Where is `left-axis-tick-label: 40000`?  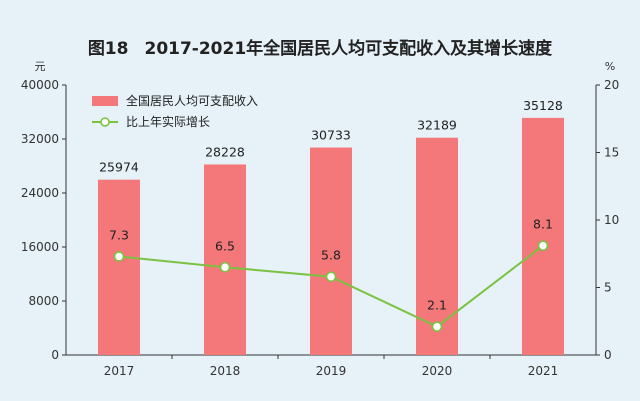 left-axis-tick-label: 40000 is located at coordinates (40, 85).